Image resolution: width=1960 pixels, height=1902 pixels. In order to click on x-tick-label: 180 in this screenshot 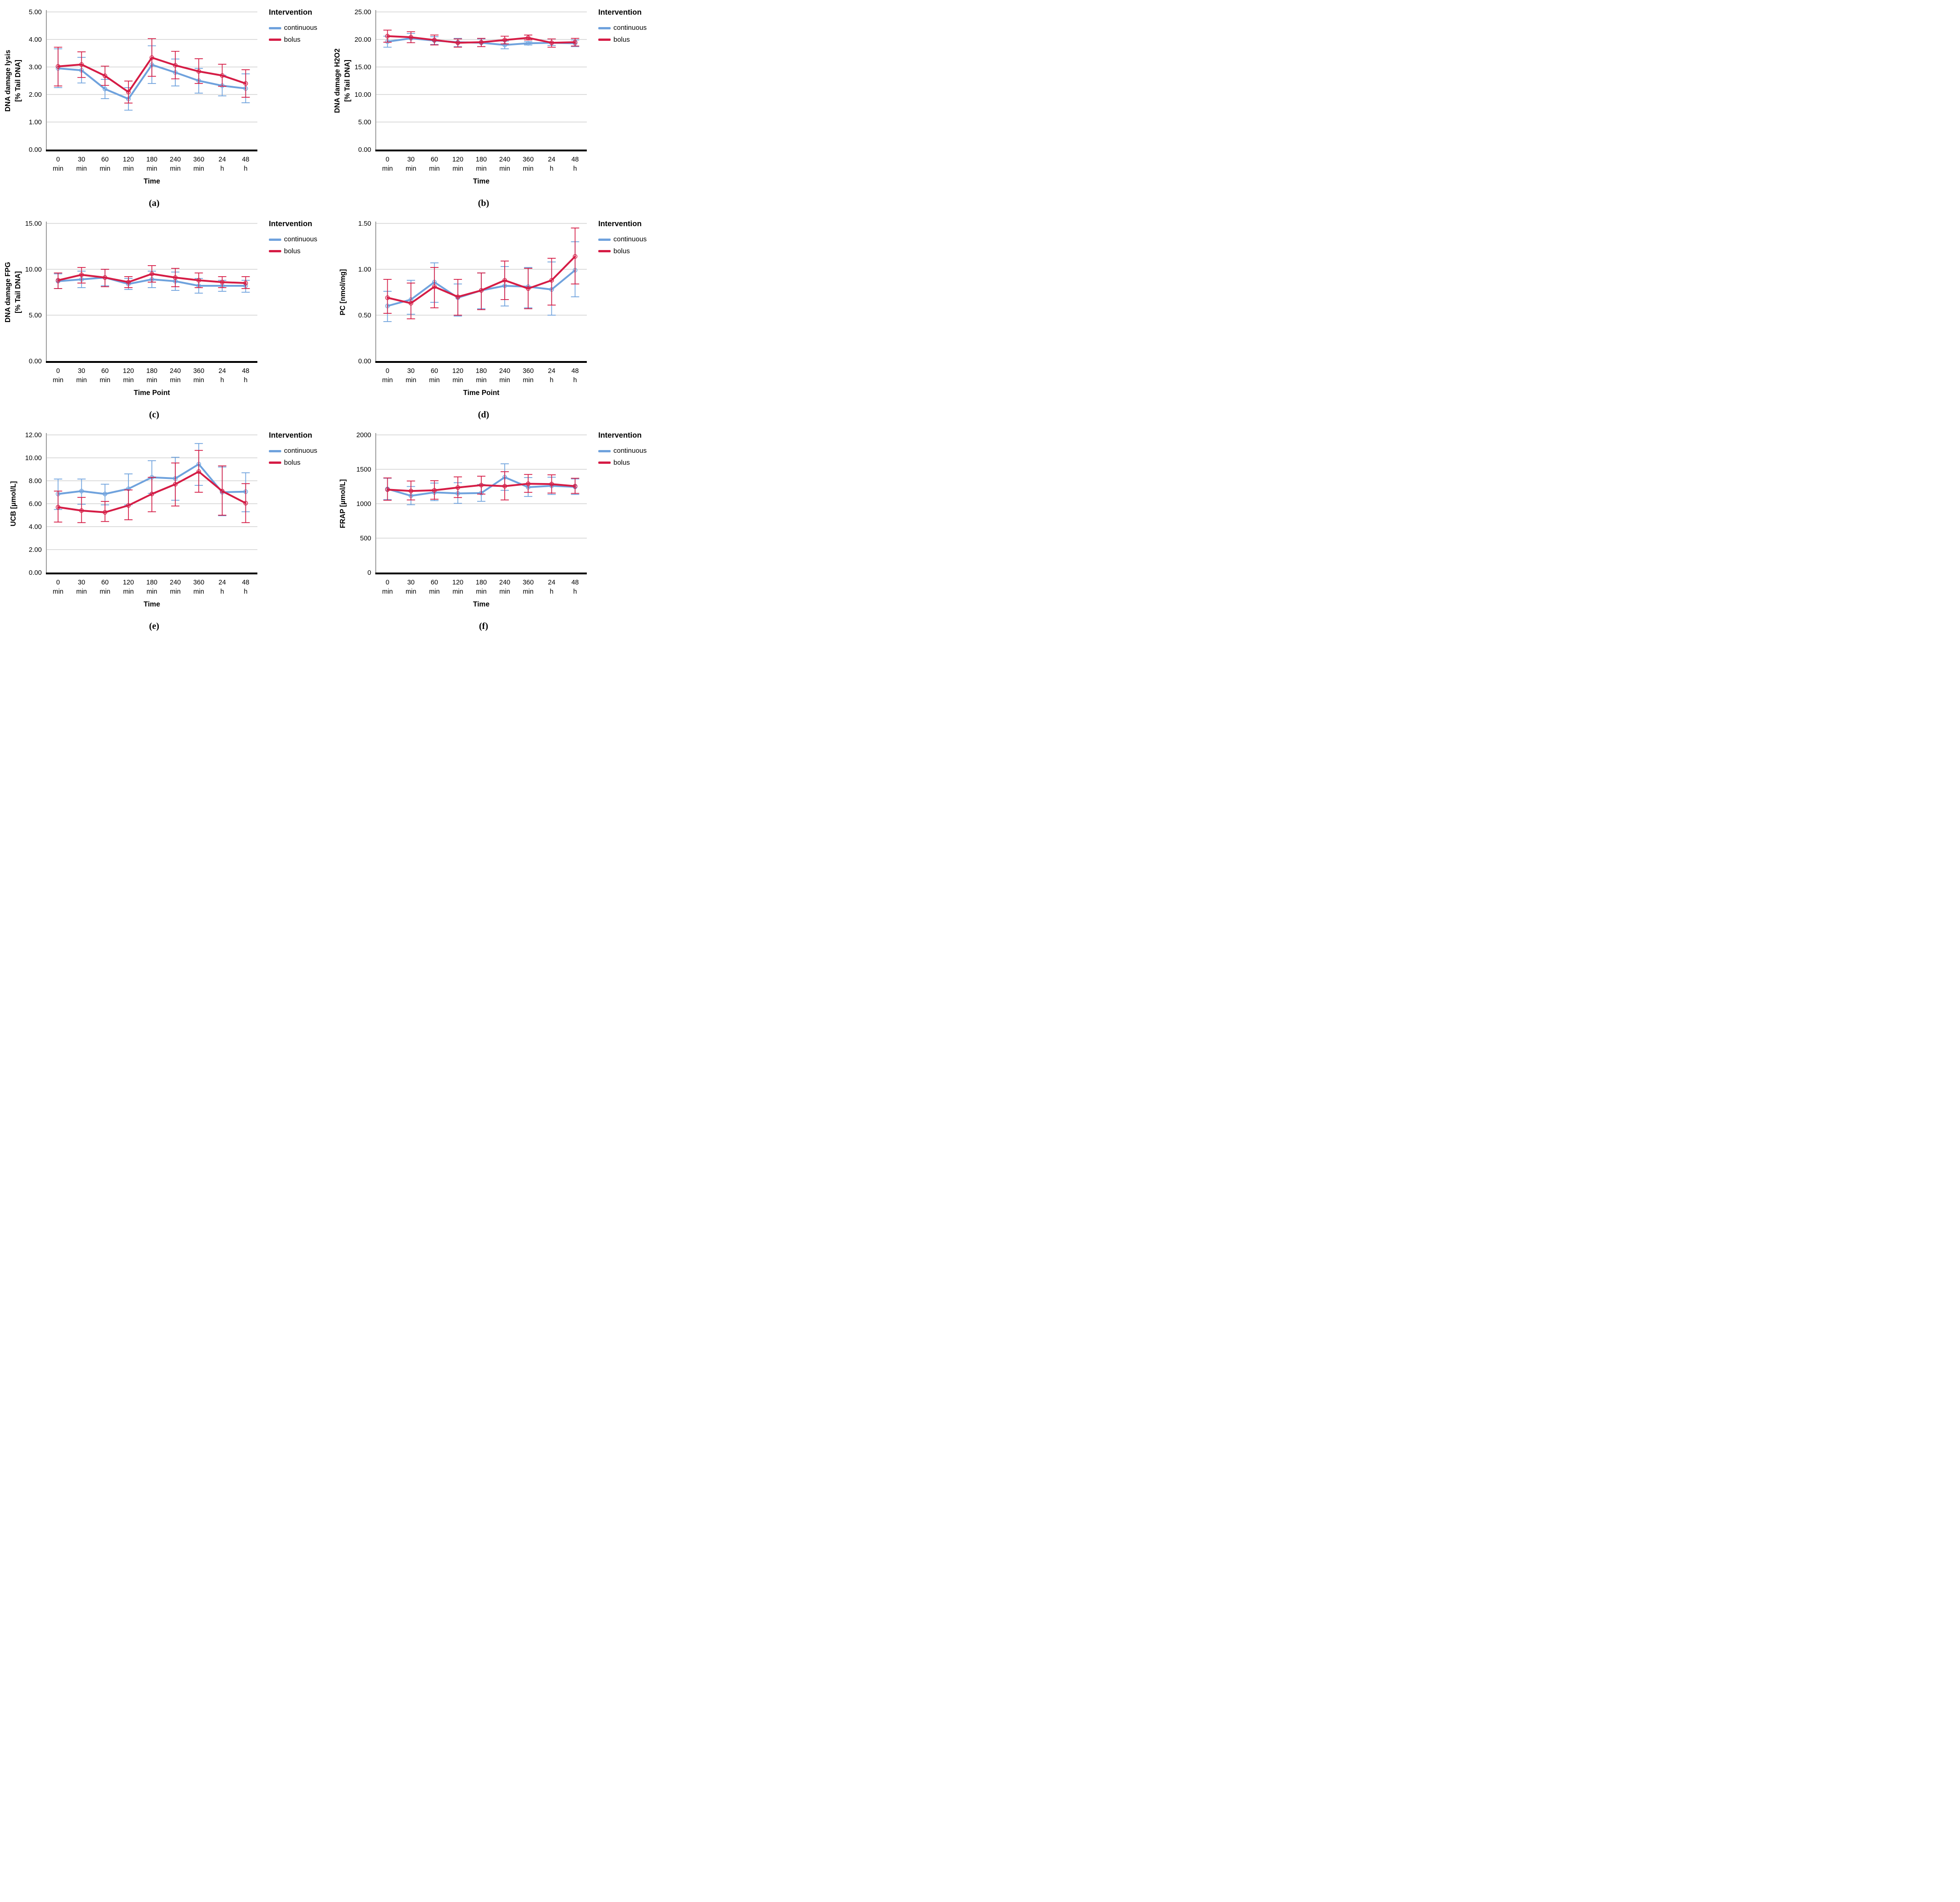, I will do `click(481, 371)`.